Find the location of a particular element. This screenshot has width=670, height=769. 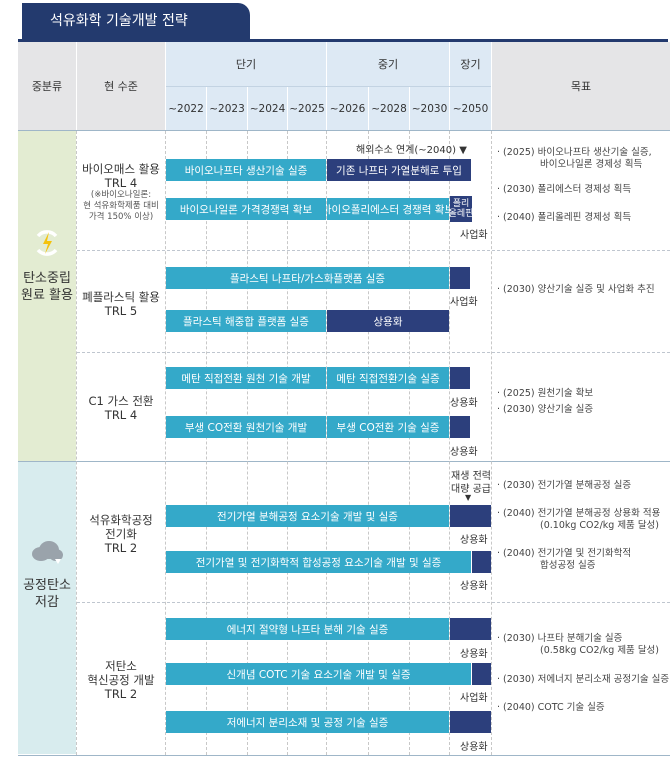

item-low-carbon-process: 저탄소 혁신공정 개발 TRL 2 is located at coordinates (121, 680).